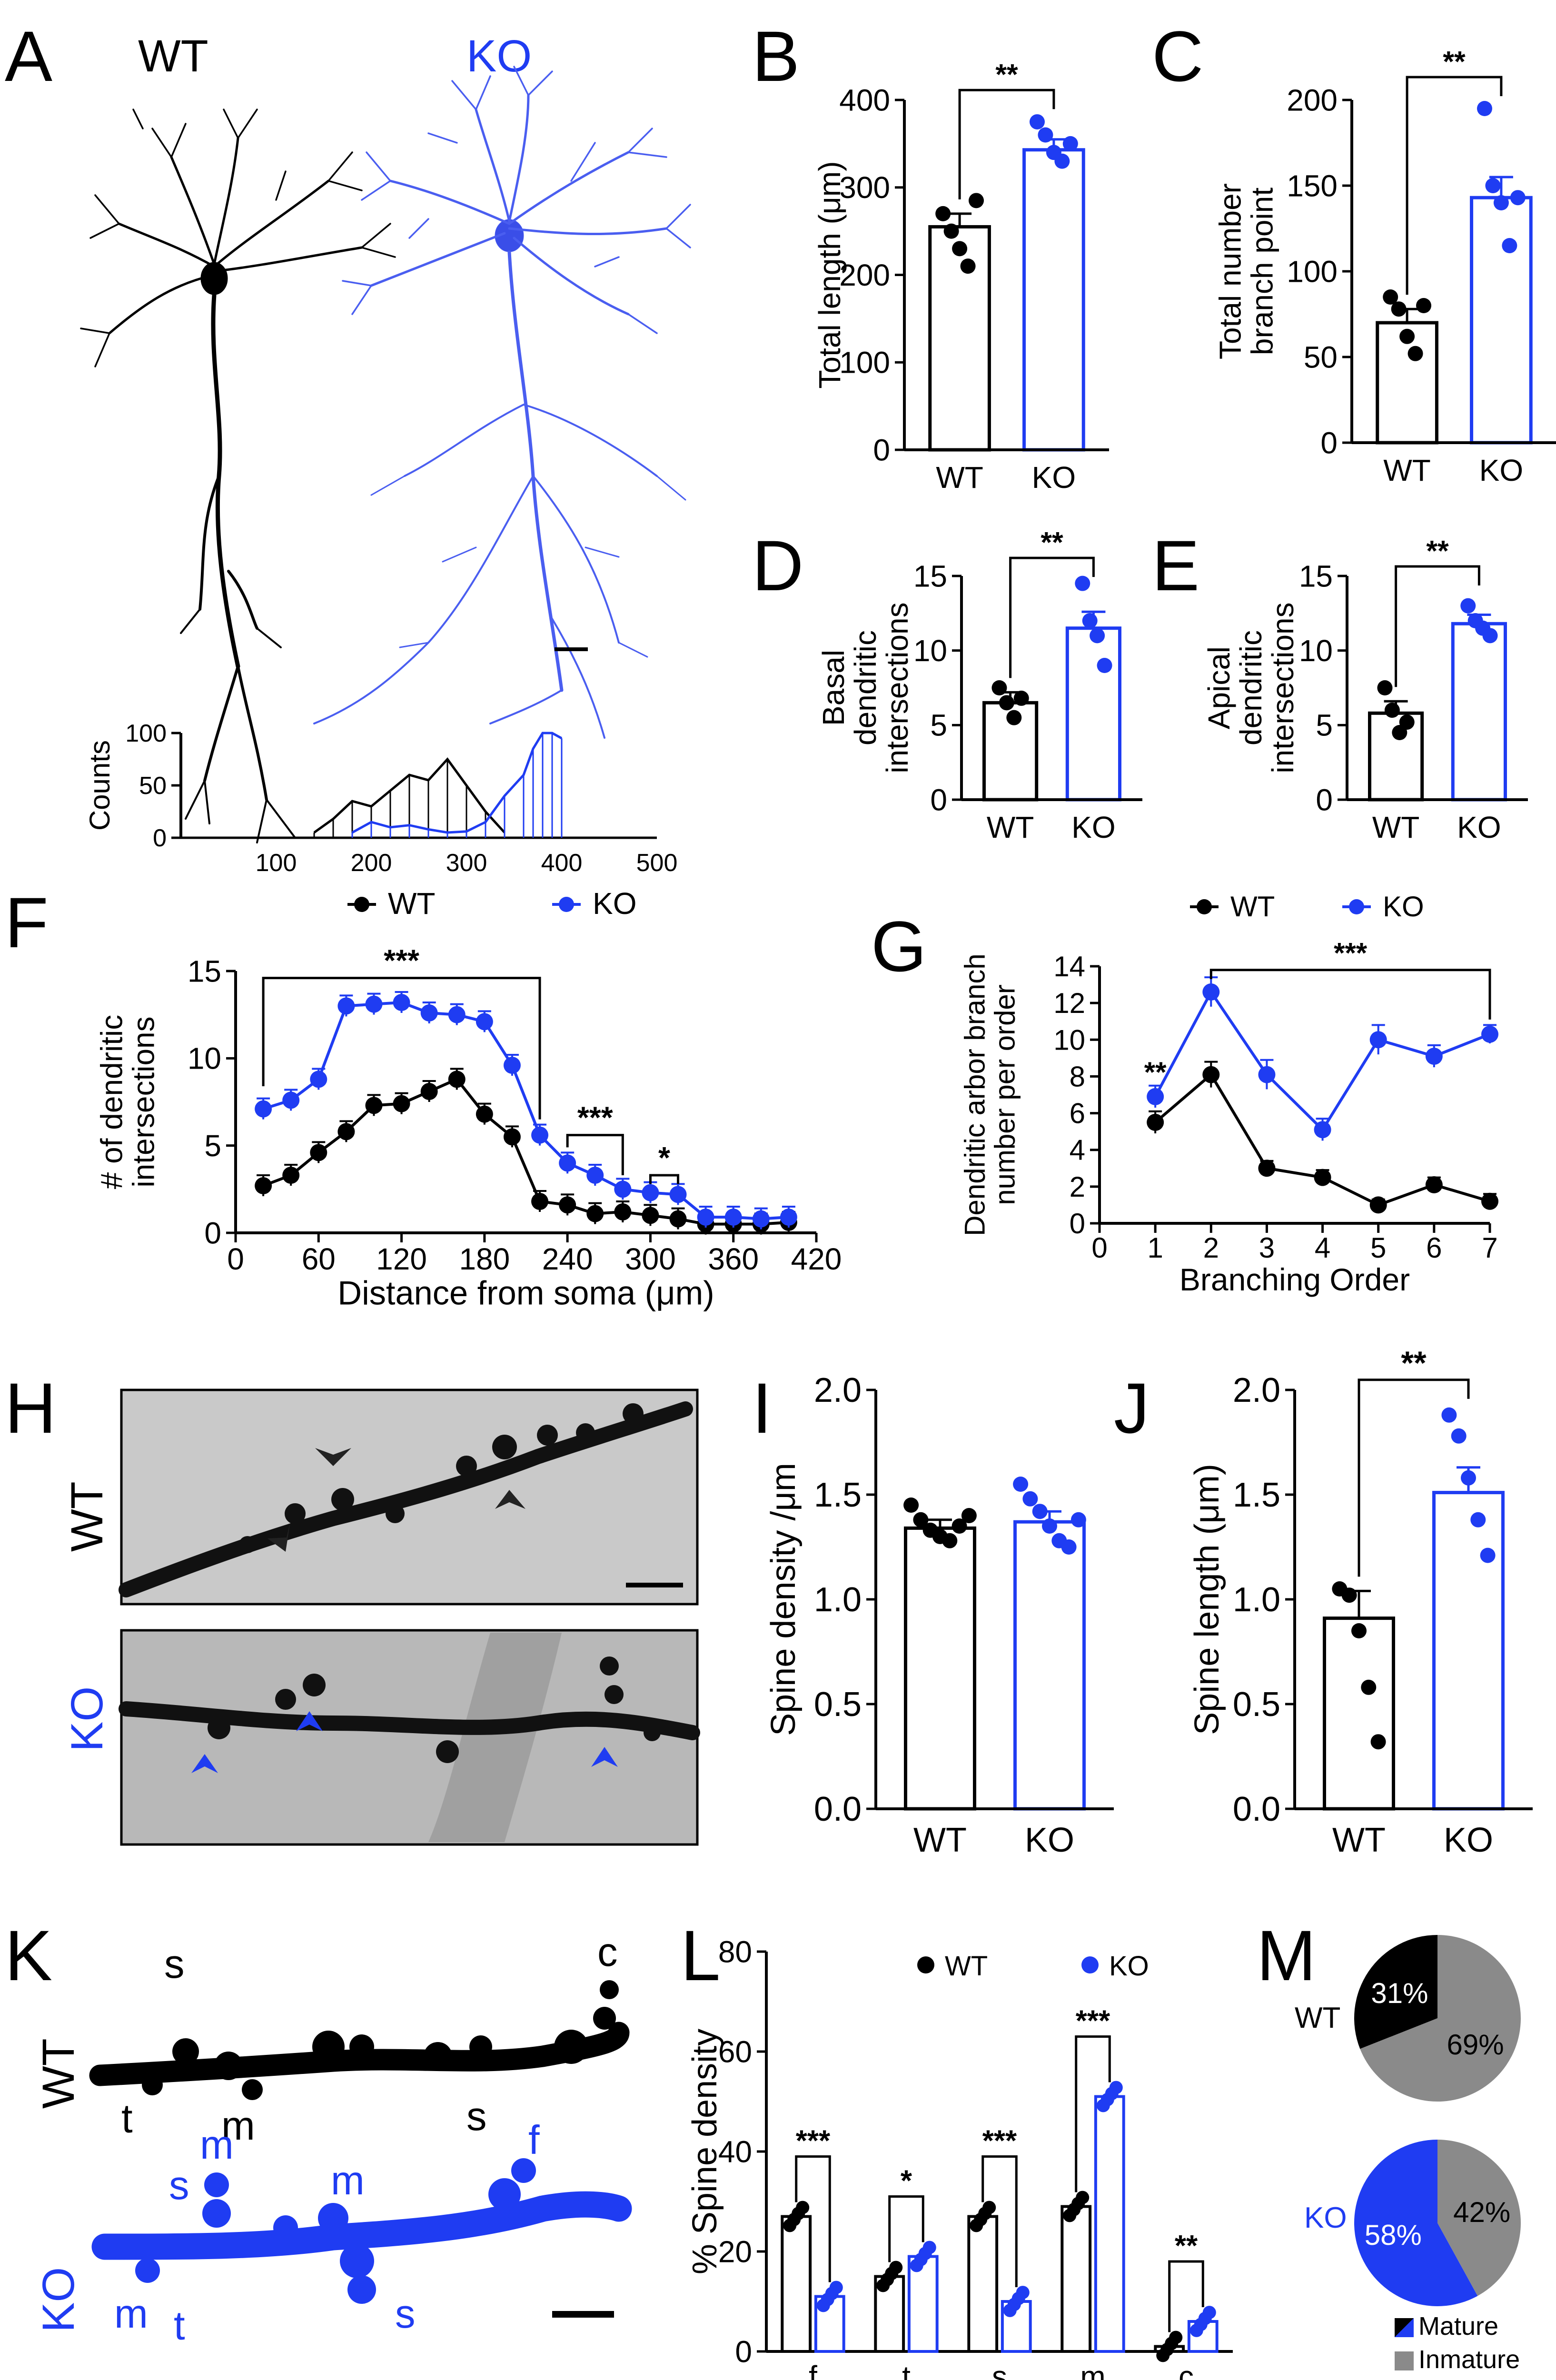  I want to click on scale-bar-k, so click(583, 2314).